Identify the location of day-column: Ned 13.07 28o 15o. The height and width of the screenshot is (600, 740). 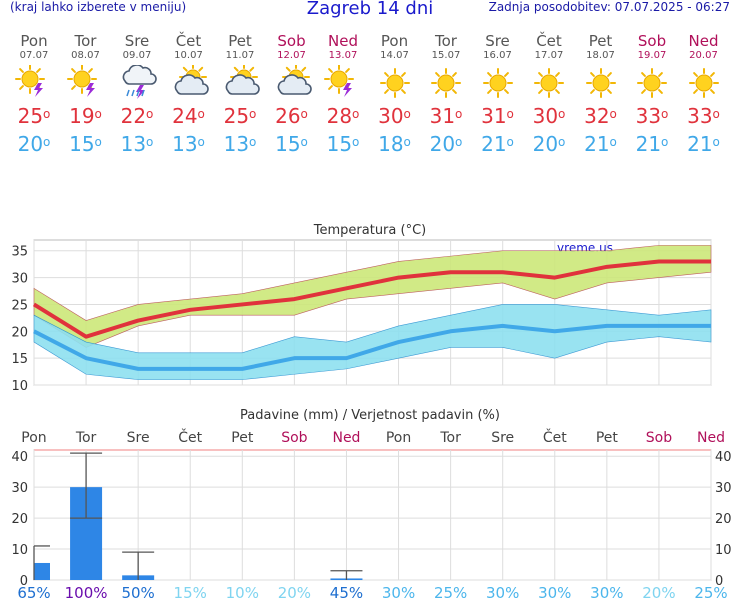
(343, 95).